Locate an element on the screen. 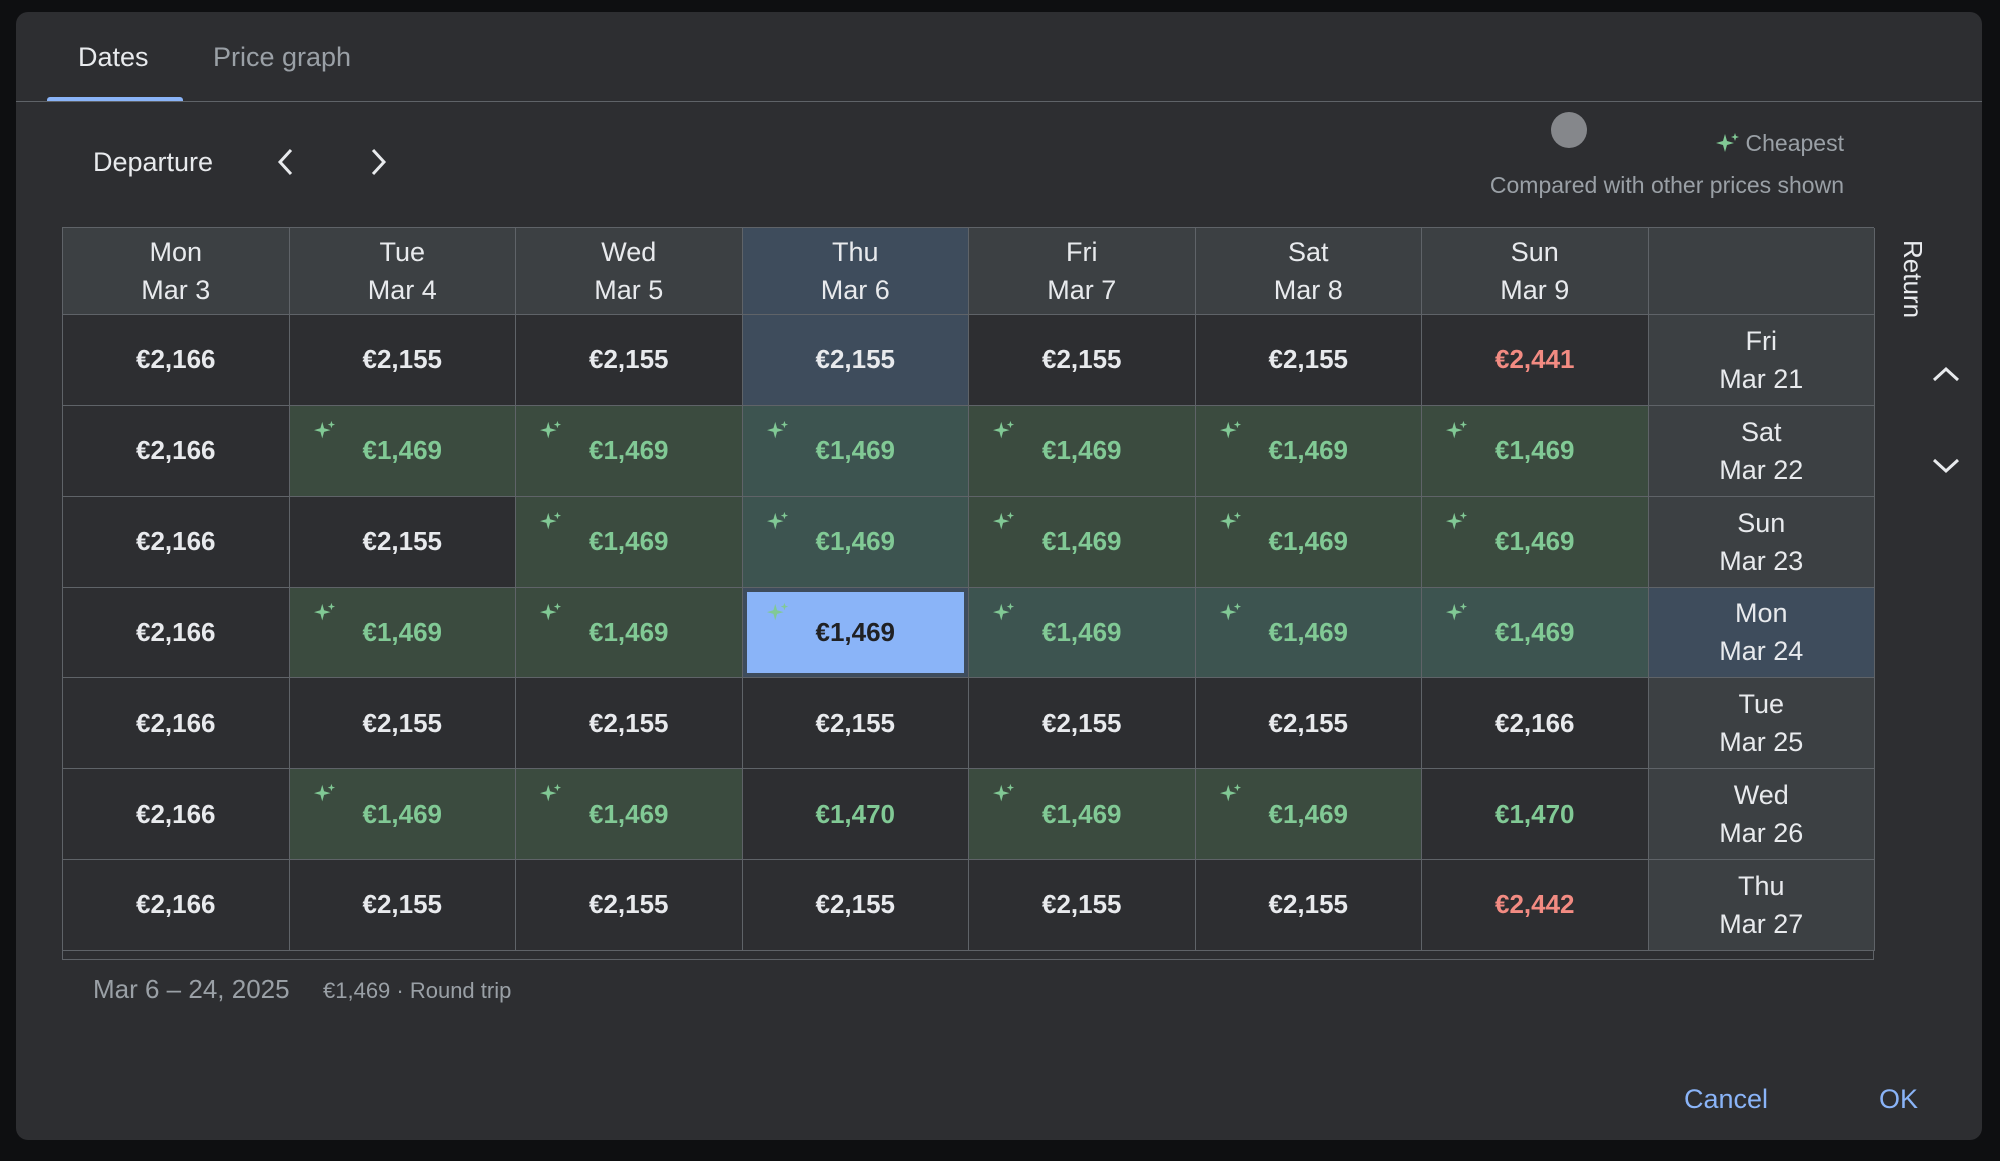 The height and width of the screenshot is (1161, 2000). chevron-right-icon is located at coordinates (379, 162).